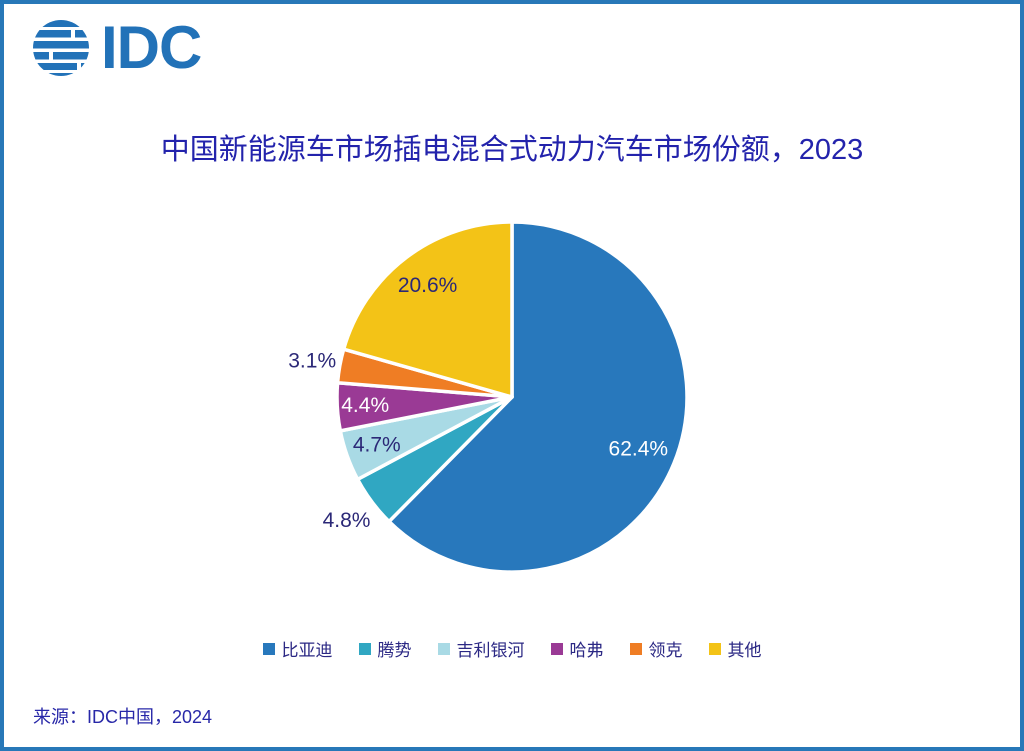  Describe the element at coordinates (61, 48) in the screenshot. I see `idc-globe-icon` at that location.